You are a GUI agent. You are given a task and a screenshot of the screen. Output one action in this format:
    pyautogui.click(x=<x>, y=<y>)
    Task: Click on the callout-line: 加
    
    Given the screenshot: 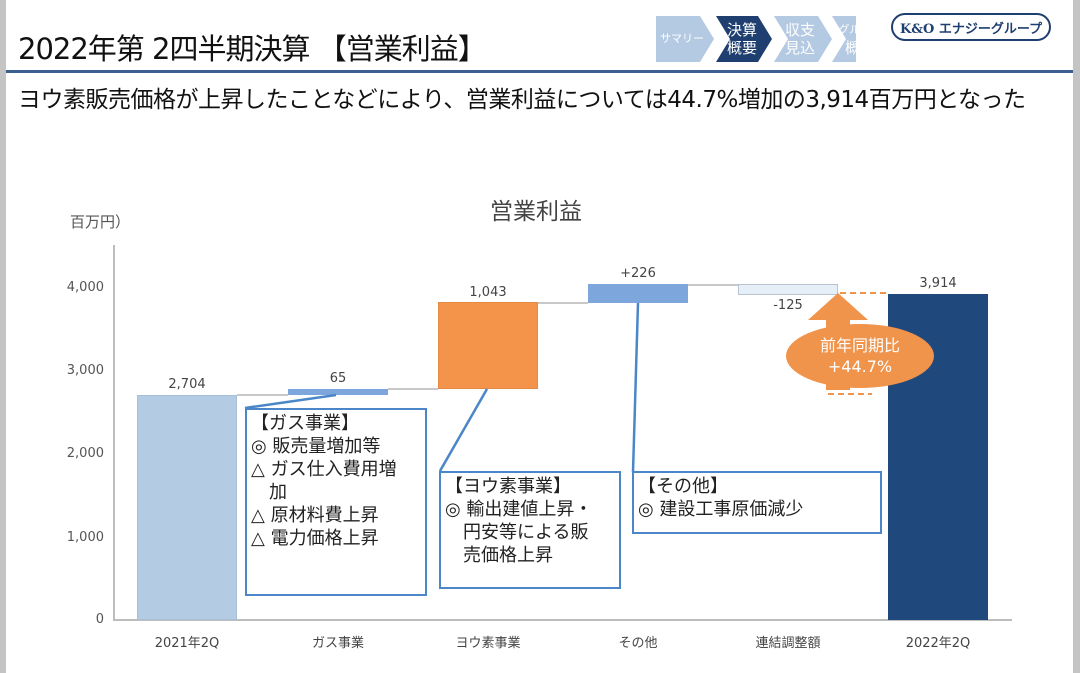 What is the action you would take?
    pyautogui.click(x=269, y=492)
    